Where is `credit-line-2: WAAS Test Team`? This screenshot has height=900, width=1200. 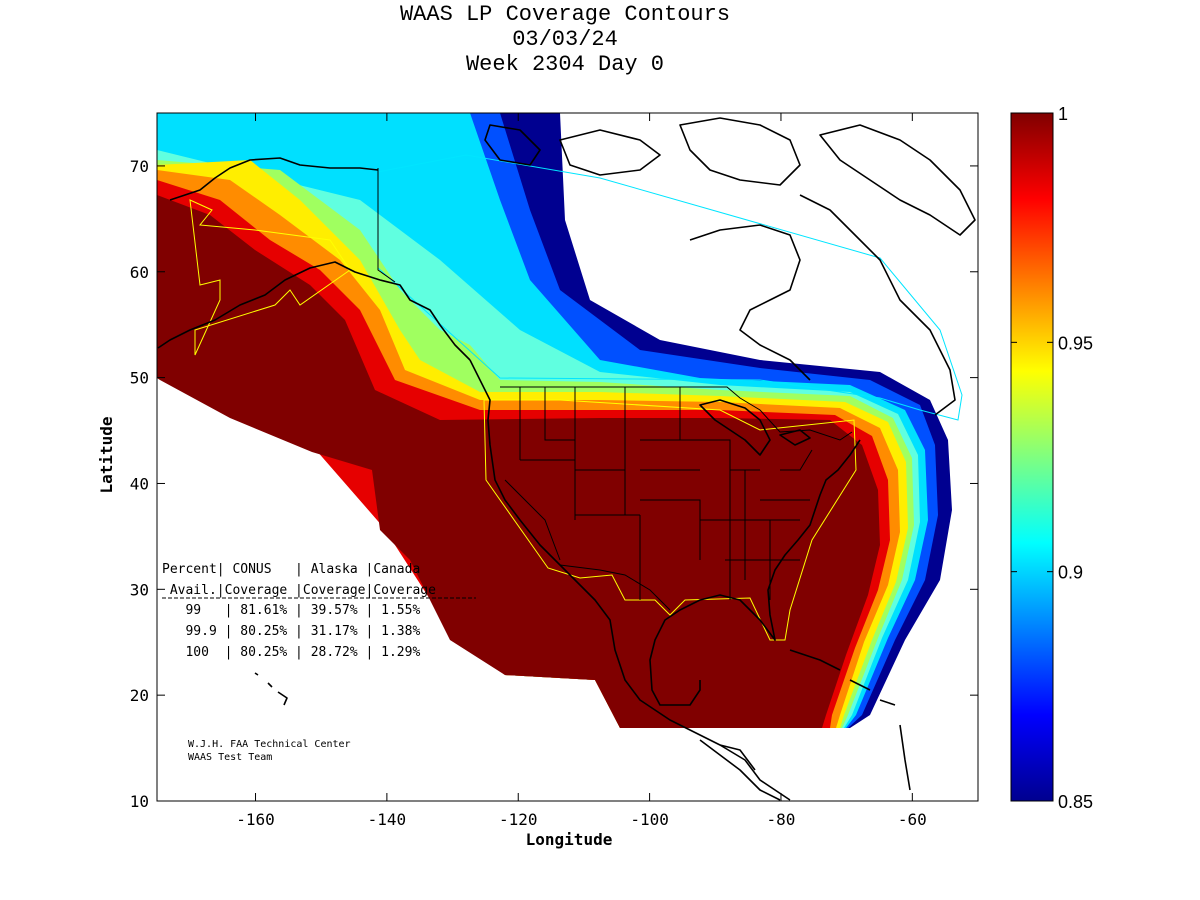
credit-line-2: WAAS Test Team is located at coordinates (230, 757).